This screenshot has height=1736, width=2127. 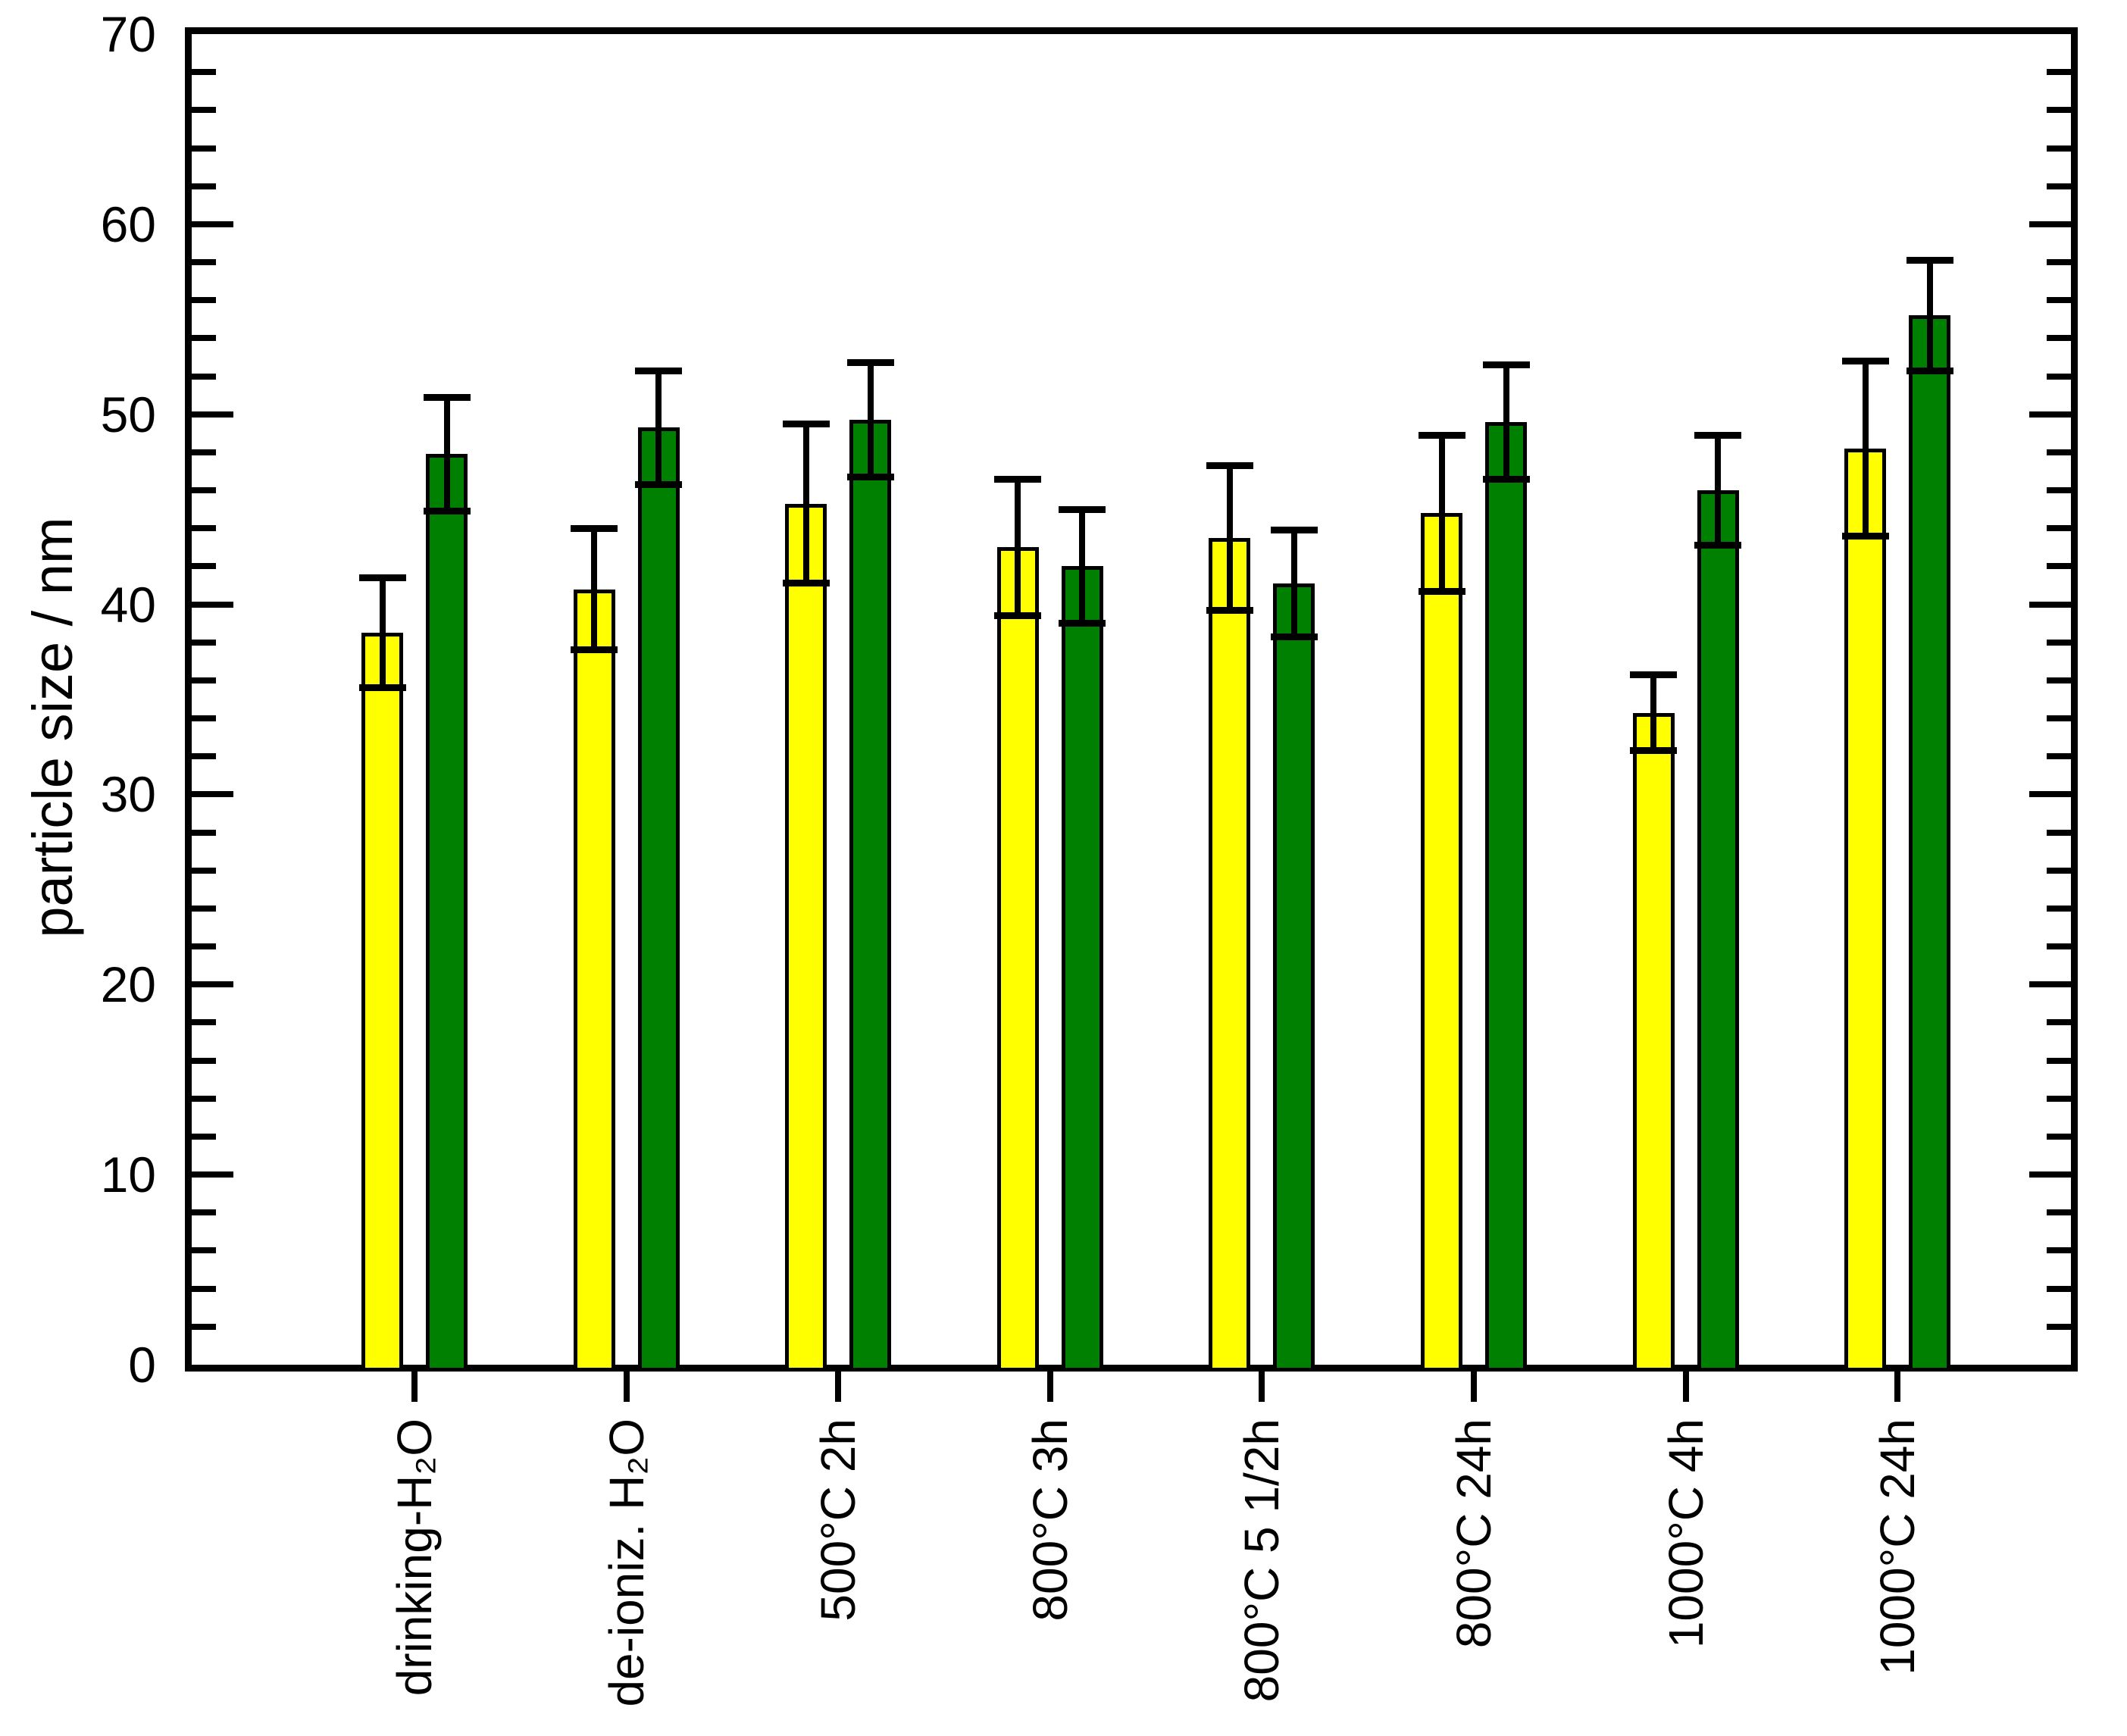 What do you see at coordinates (128, 1174) in the screenshot?
I see `y-tick-label: 10` at bounding box center [128, 1174].